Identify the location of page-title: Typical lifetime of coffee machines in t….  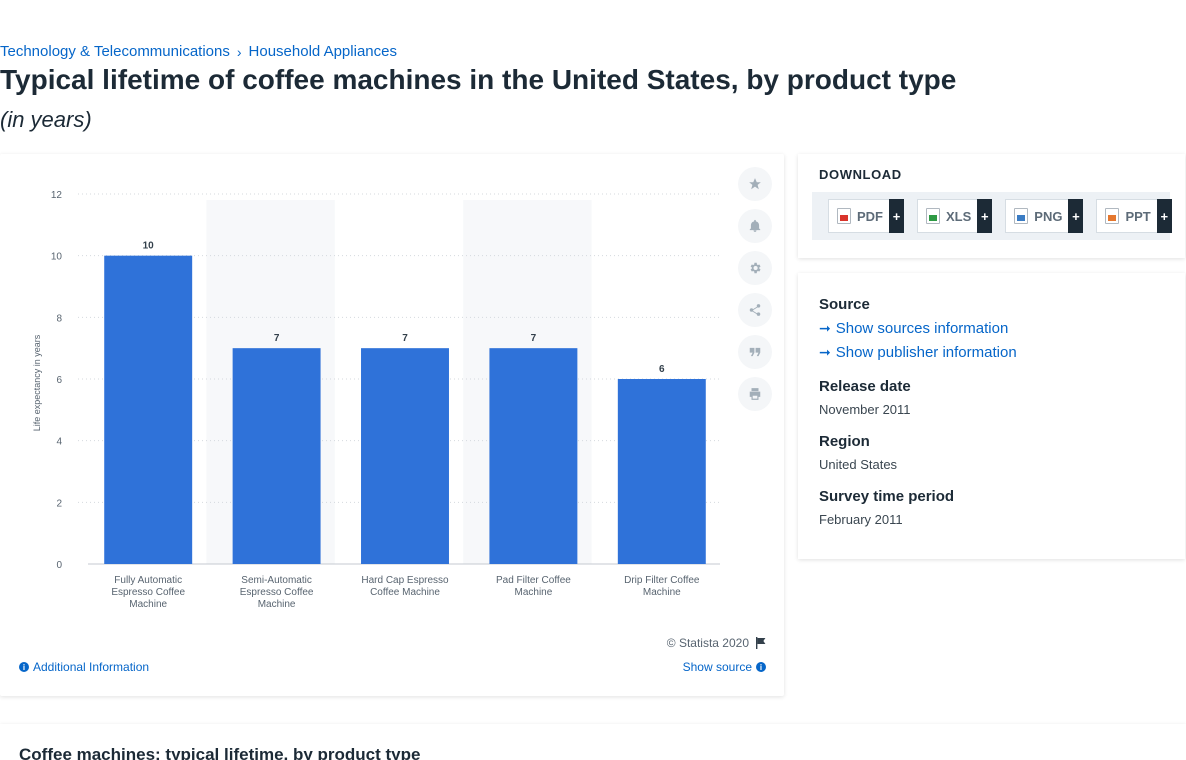
(478, 79).